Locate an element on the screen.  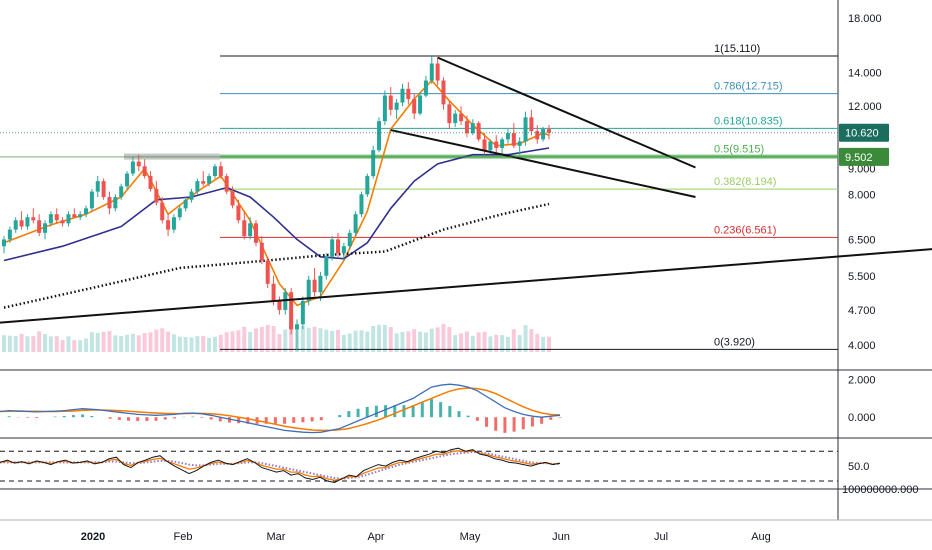
rsi-line is located at coordinates (280, 465).